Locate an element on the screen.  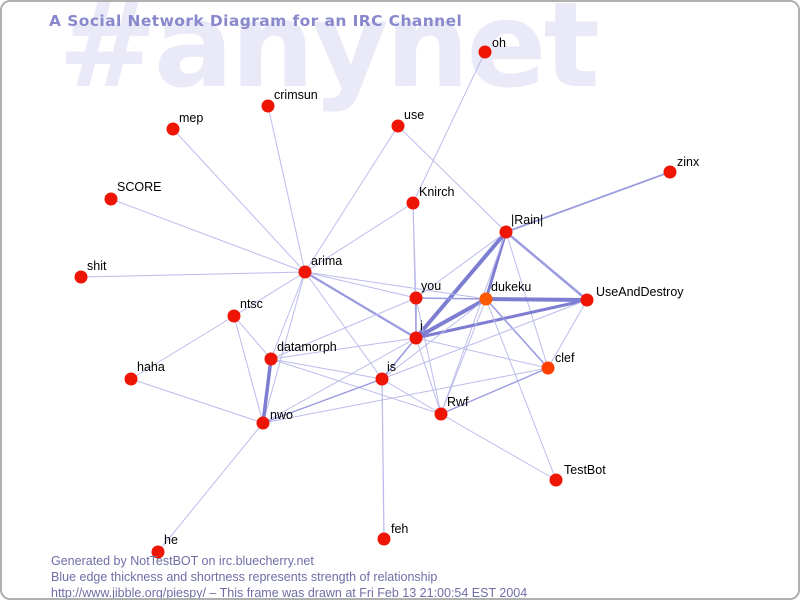
node-label-dukeku: dukeku is located at coordinates (511, 287).